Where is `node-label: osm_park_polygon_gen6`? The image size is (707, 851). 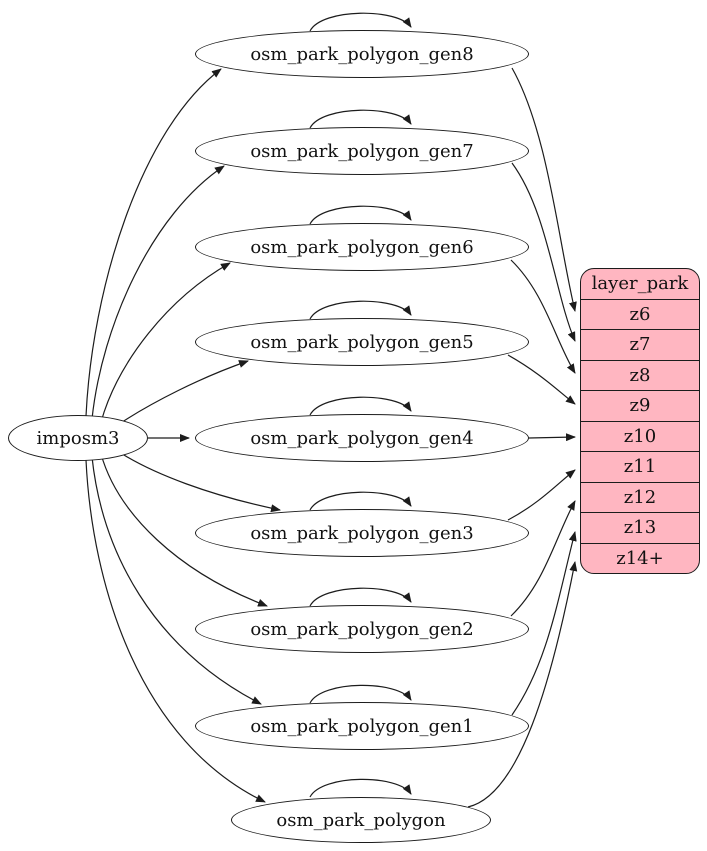 node-label: osm_park_polygon_gen6 is located at coordinates (362, 247).